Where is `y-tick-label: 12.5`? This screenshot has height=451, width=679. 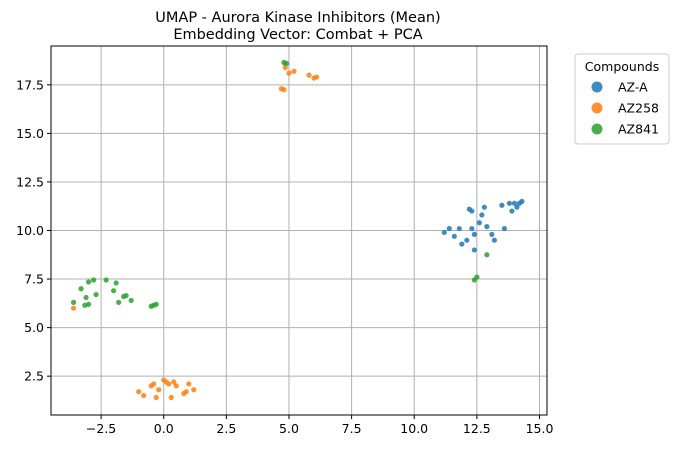 y-tick-label: 12.5 is located at coordinates (30, 181).